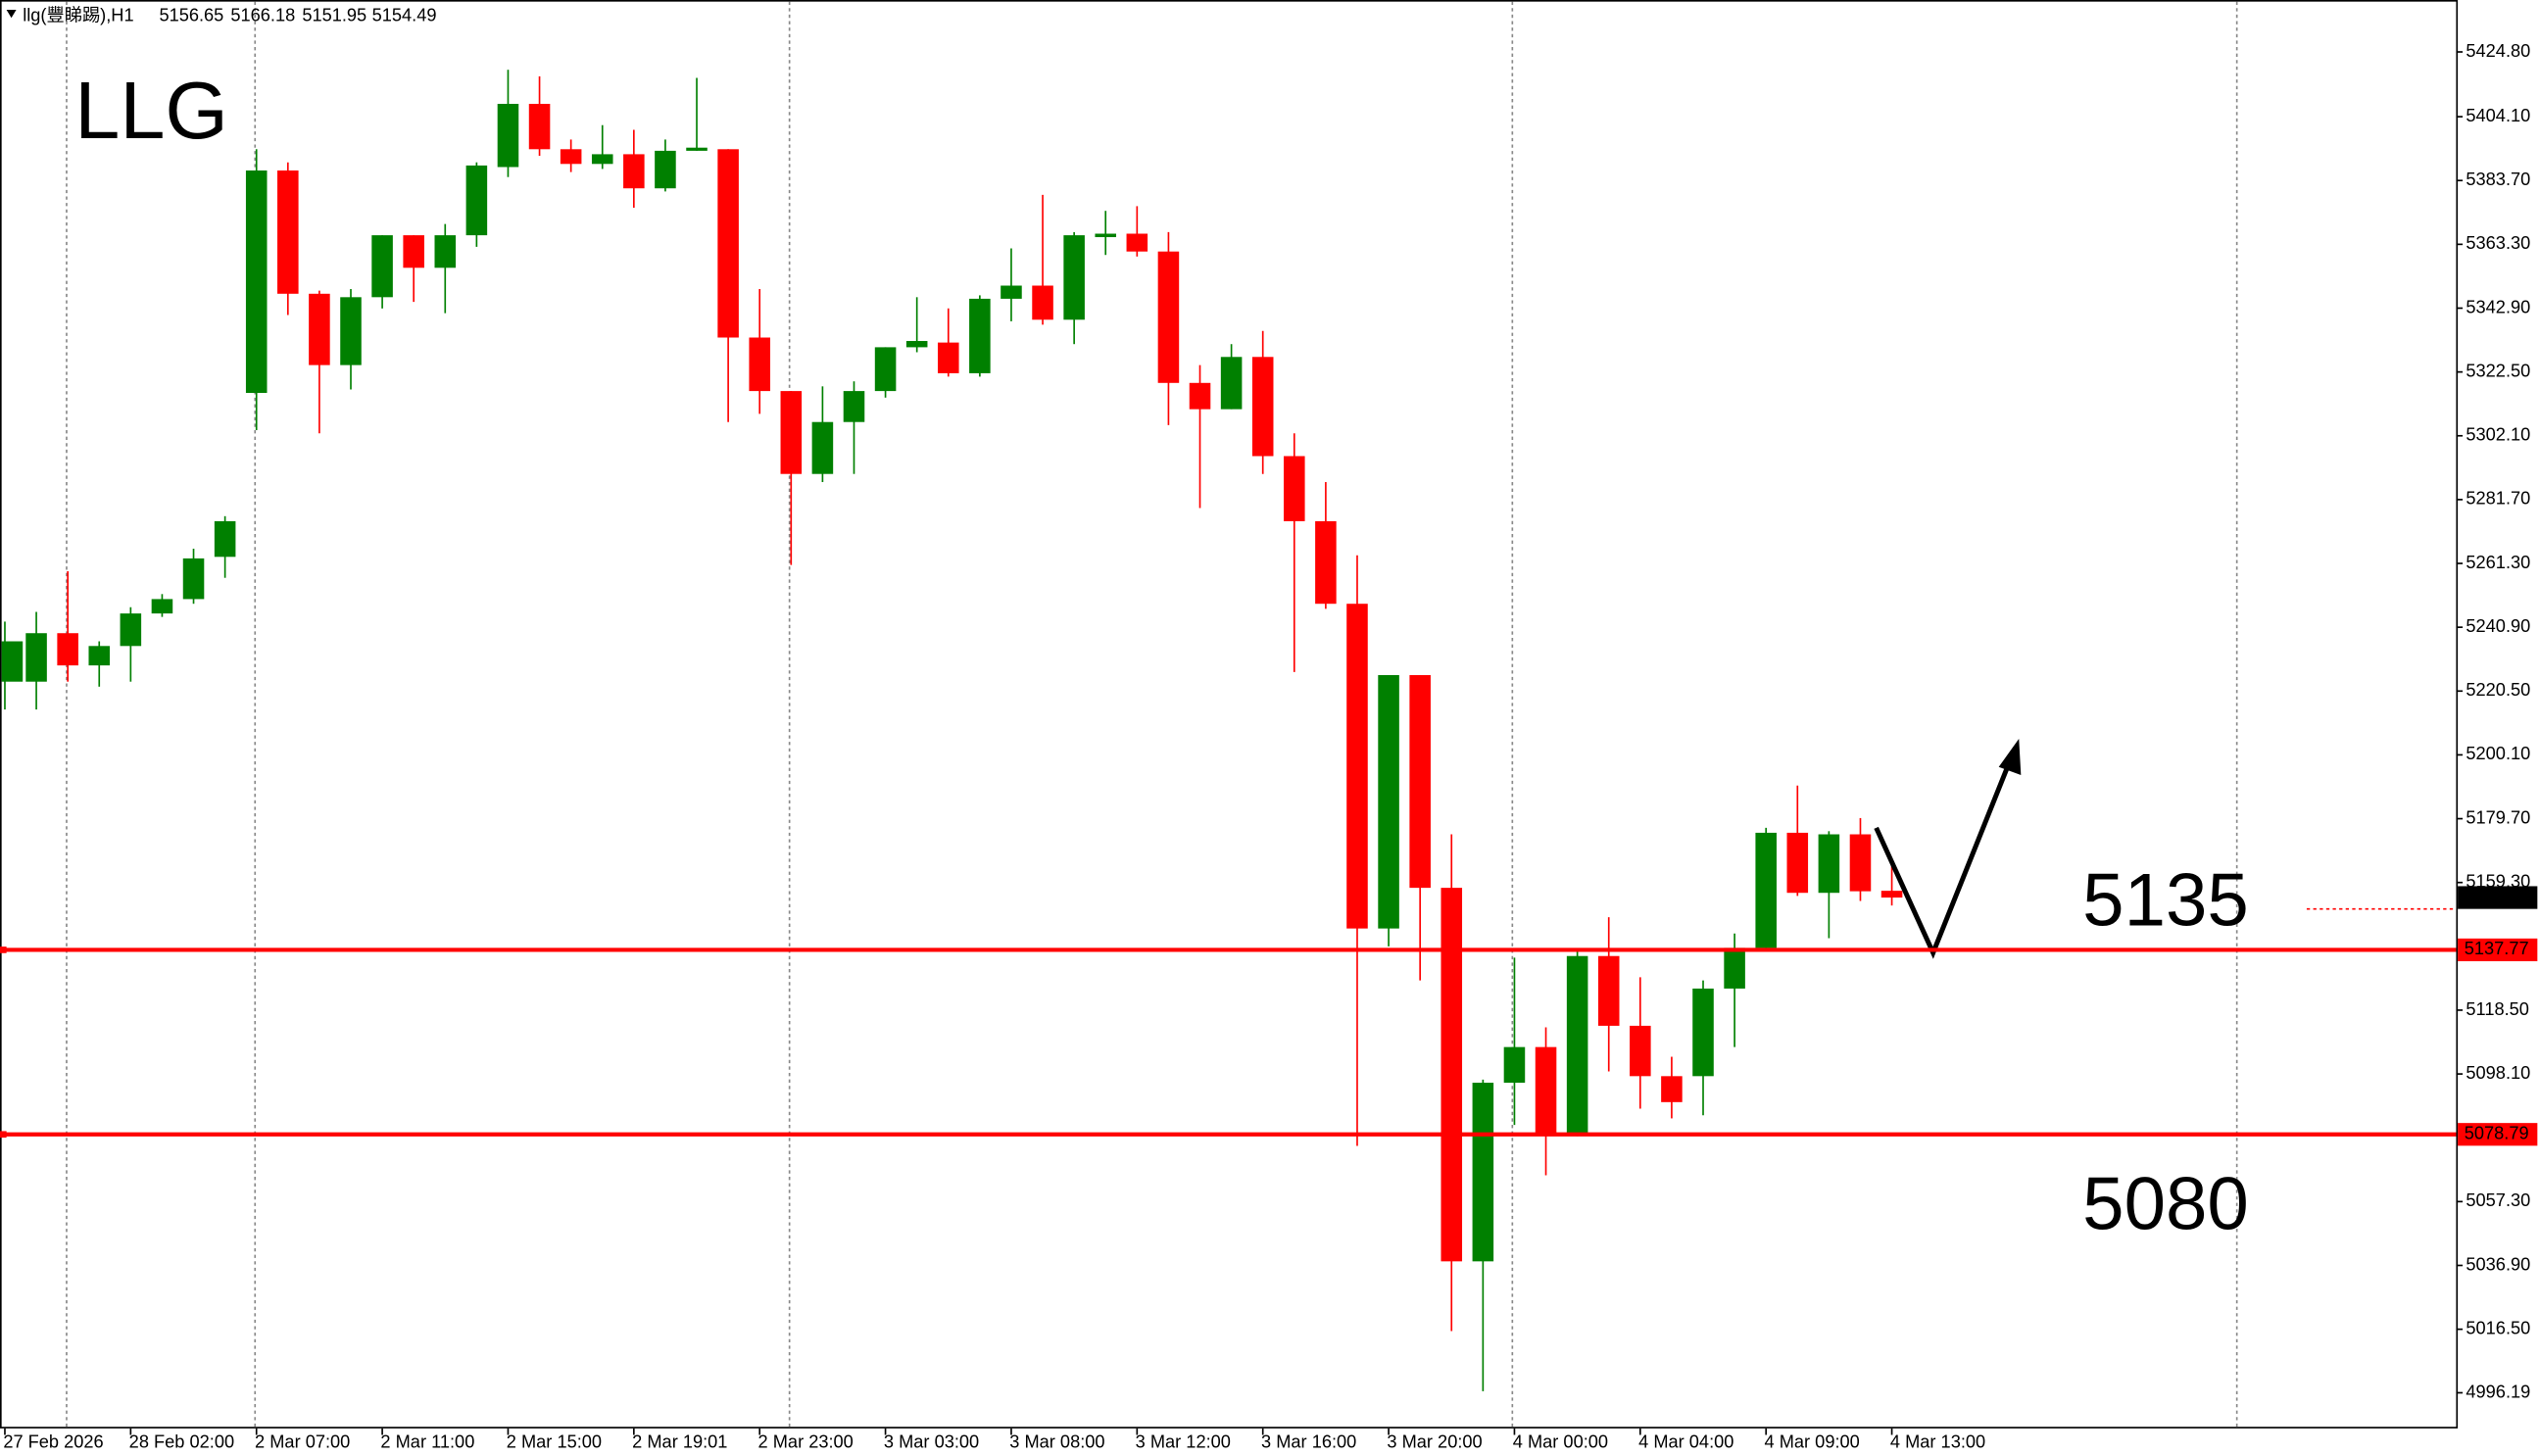 This screenshot has width=2539, height=1456. Describe the element at coordinates (262, 14) in the screenshot. I see `header-high: 5166.18` at that location.